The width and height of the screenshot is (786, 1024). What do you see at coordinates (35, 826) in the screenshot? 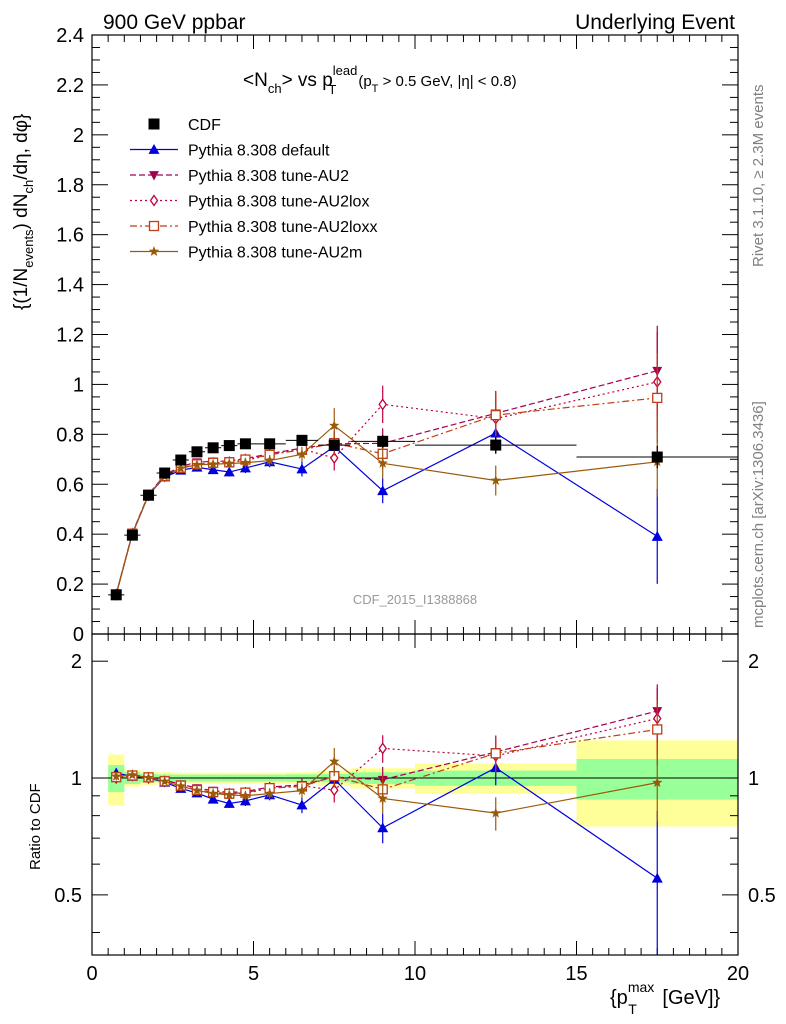
I see `ratio-y-axis-label: Ratio to CDF` at bounding box center [35, 826].